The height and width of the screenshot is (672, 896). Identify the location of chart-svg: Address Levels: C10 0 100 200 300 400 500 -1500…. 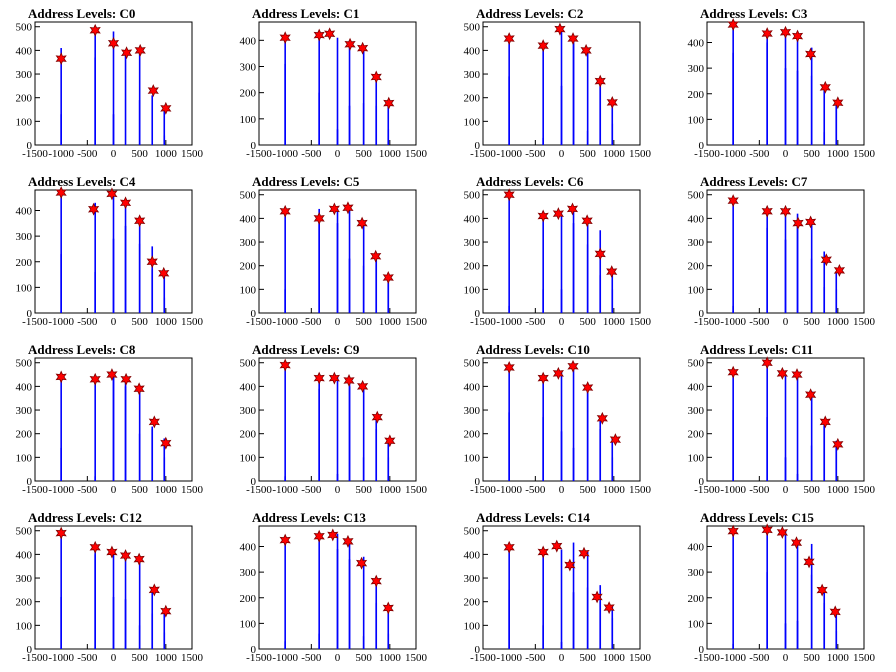
(558, 419).